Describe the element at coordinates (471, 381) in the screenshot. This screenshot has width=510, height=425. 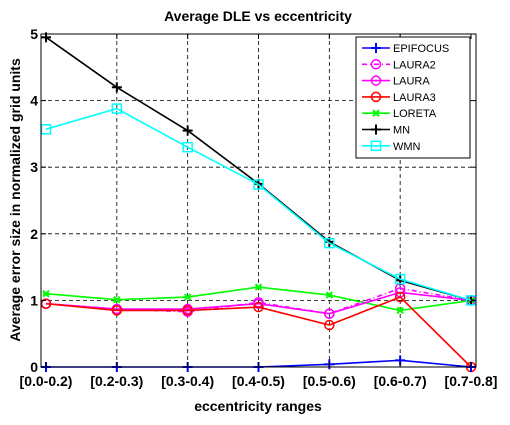
I see `x-tick-label: [0.7-0.8]` at that location.